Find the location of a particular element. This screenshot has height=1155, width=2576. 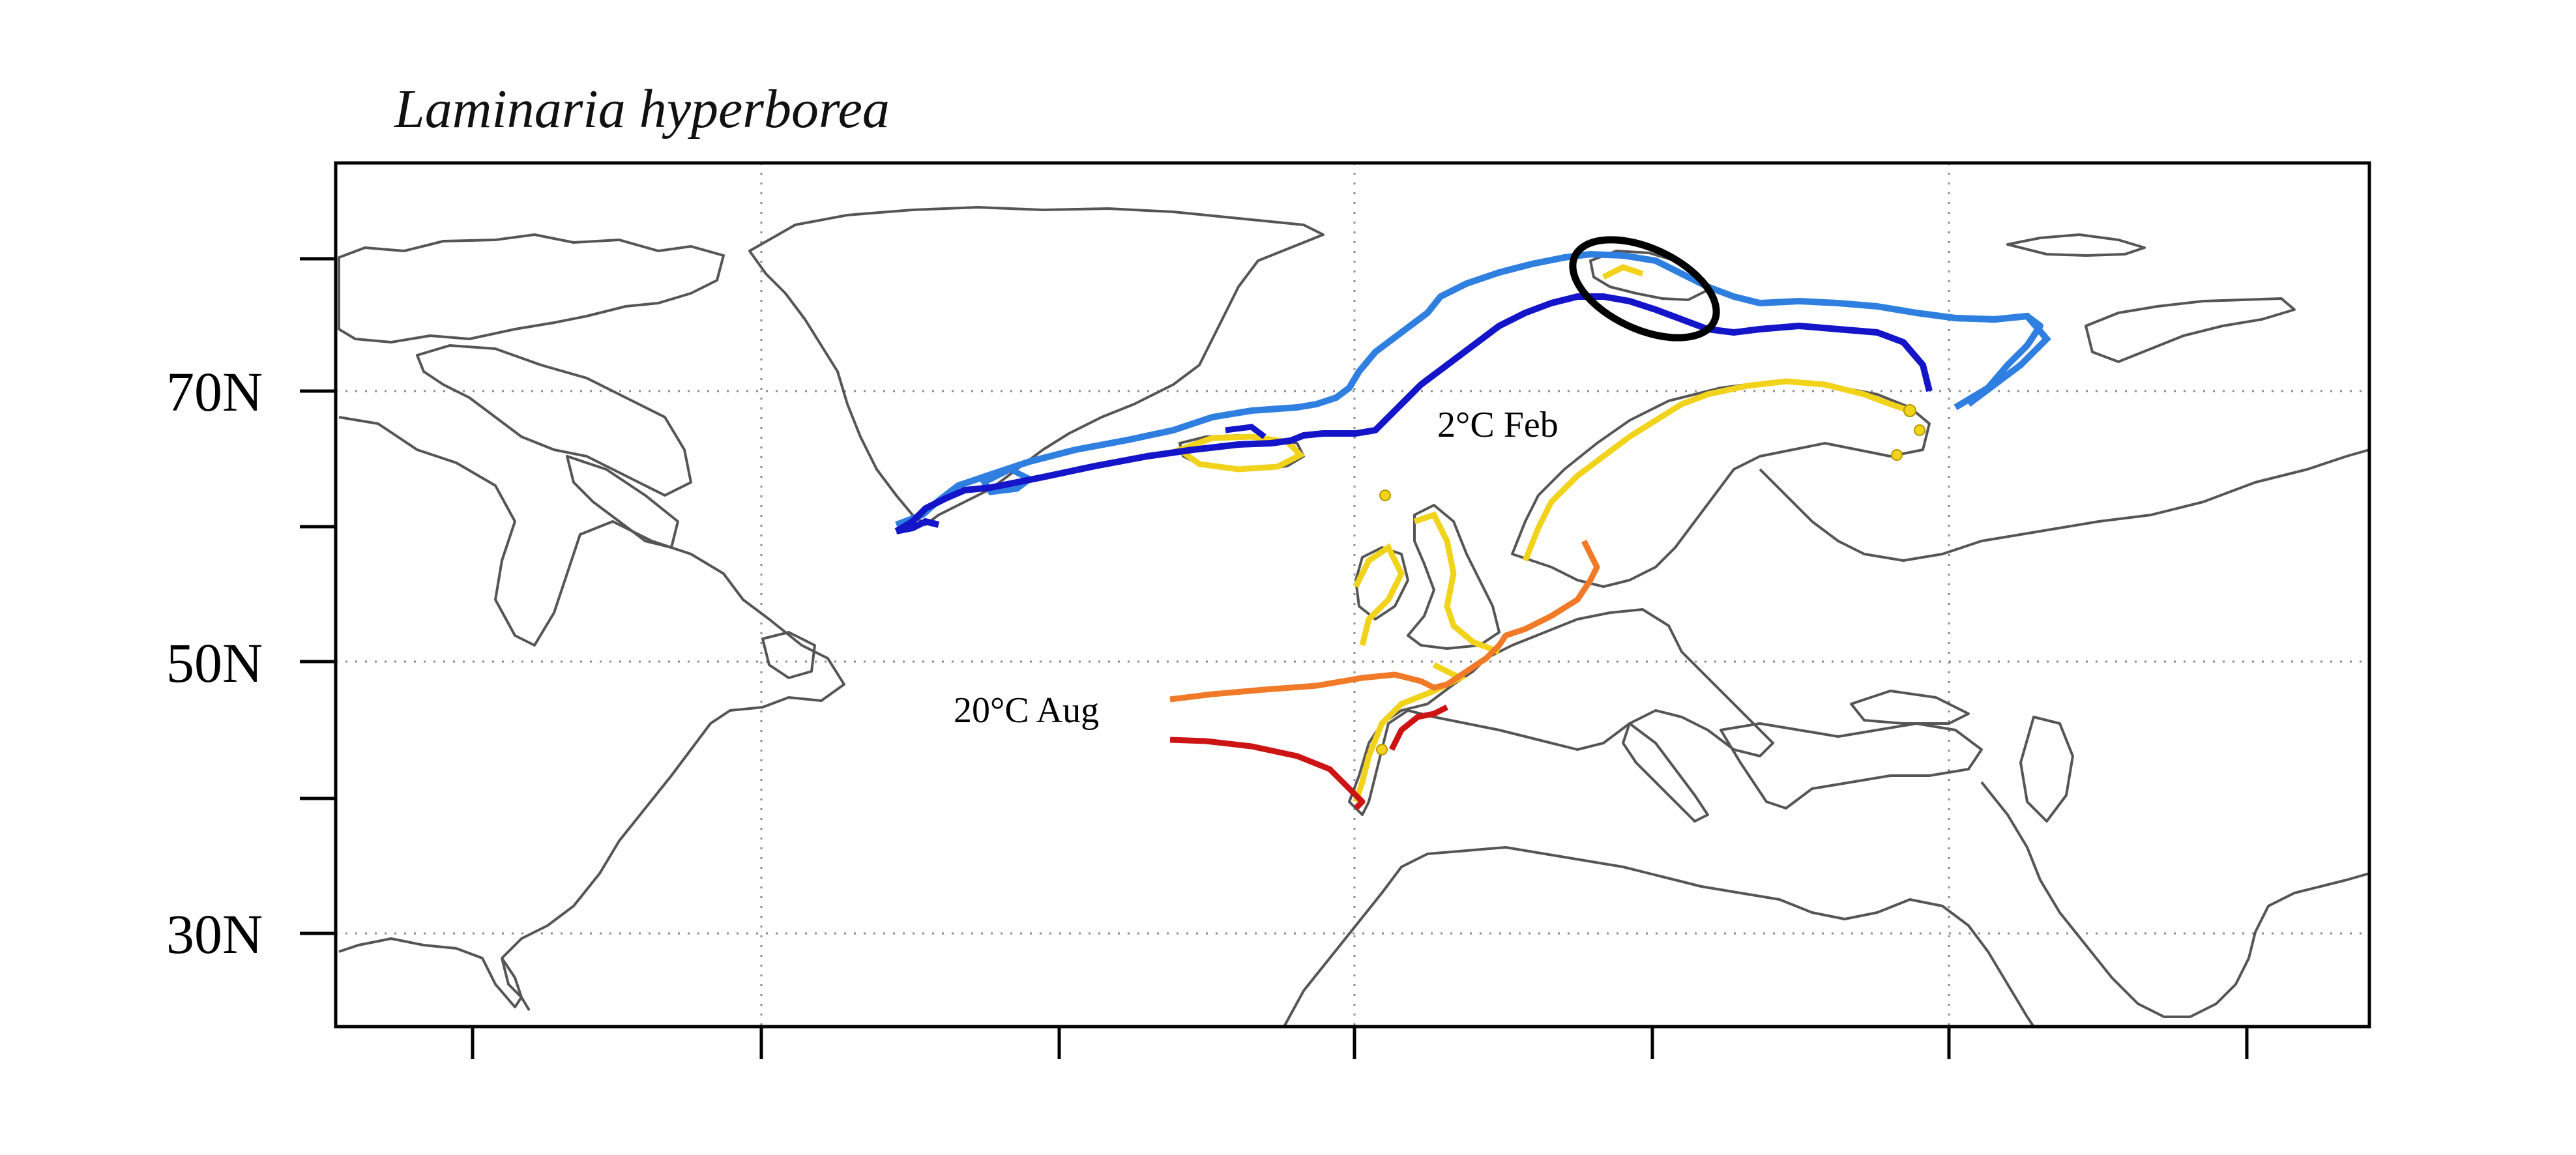

svalbard-highlight-ellipse is located at coordinates (1644, 289).